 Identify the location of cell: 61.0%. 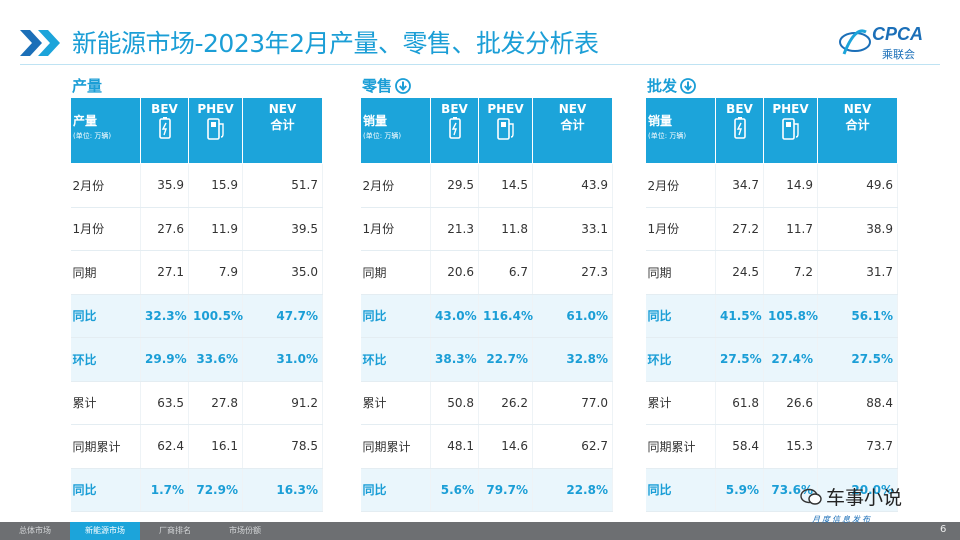
(572, 316).